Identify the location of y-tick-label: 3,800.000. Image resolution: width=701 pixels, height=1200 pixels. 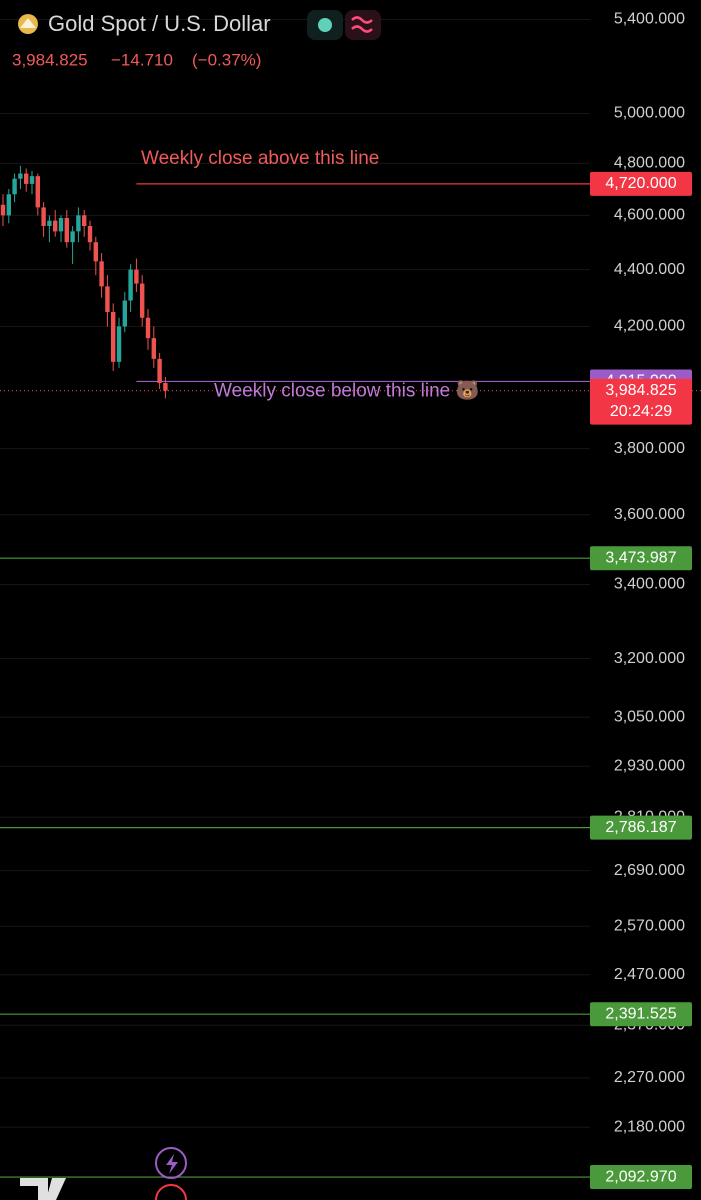
(649, 448).